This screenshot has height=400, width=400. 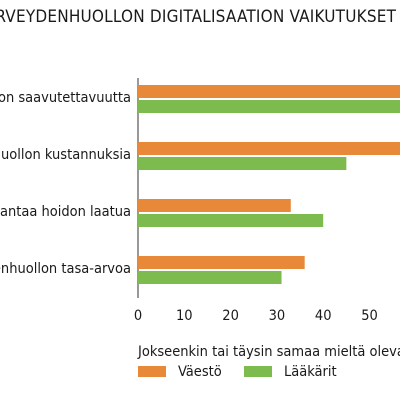 What do you see at coordinates (200, 372) in the screenshot?
I see `legend-label: Väestö` at bounding box center [200, 372].